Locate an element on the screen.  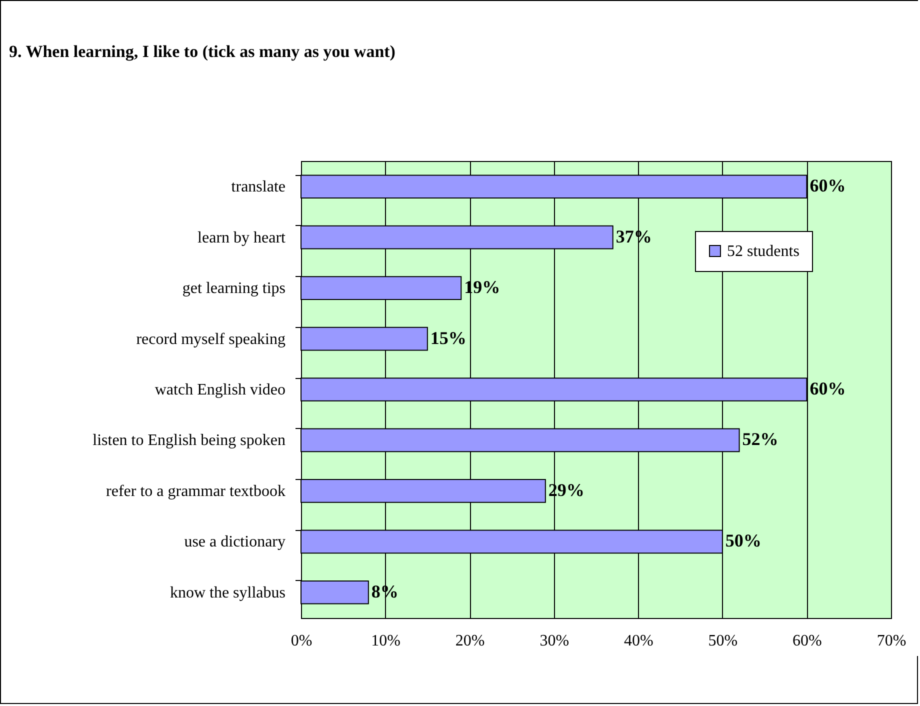
y-tick-label: know the syllabus is located at coordinates (228, 593).